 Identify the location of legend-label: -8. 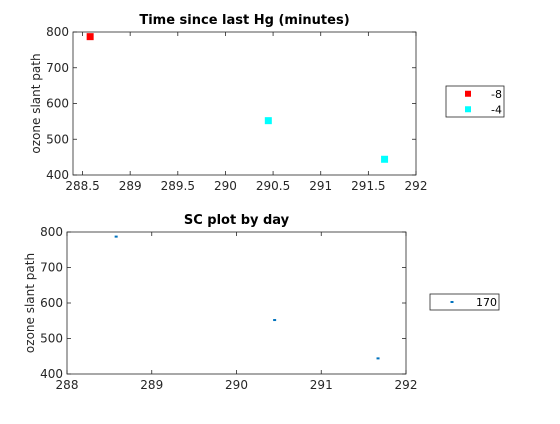
(496, 94).